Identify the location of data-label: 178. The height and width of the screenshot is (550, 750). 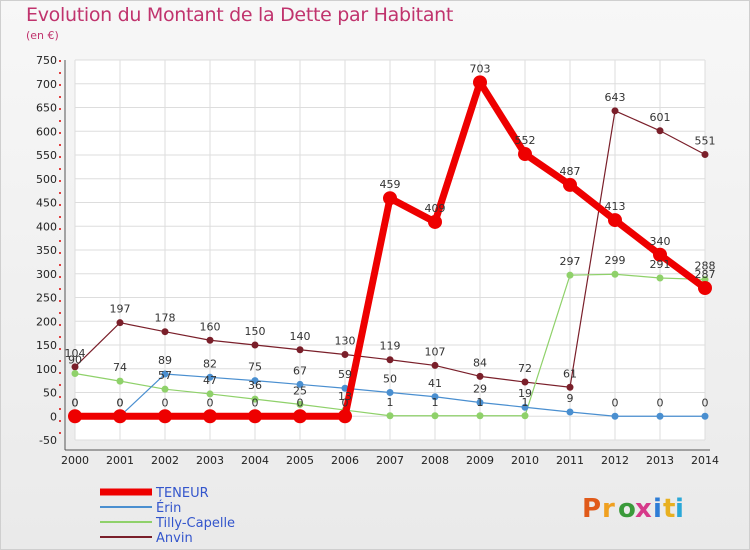
(165, 318).